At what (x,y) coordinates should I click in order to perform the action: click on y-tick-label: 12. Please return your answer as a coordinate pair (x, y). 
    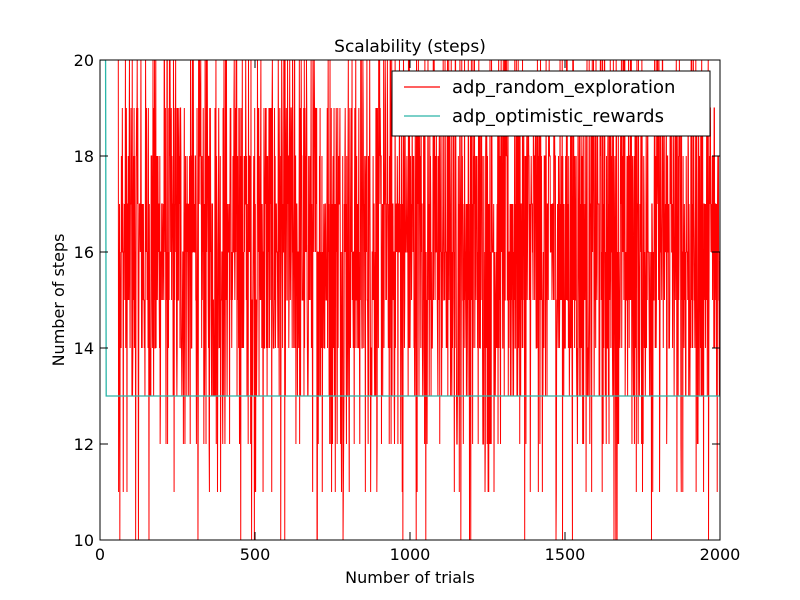
    Looking at the image, I should click on (84, 444).